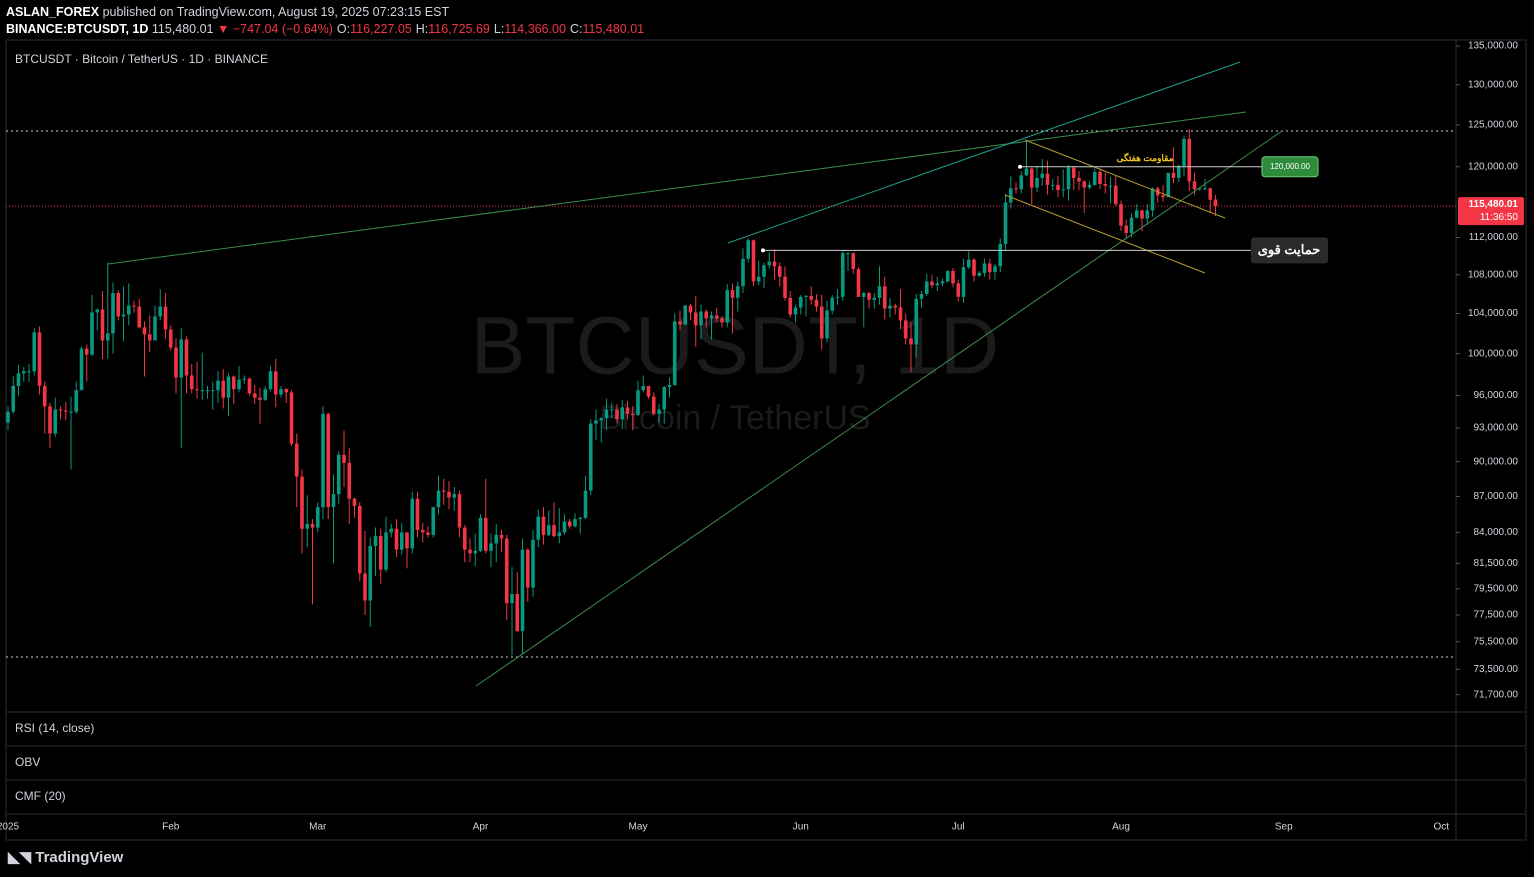 This screenshot has height=877, width=1534. I want to click on level-label-box, so click(1290, 167).